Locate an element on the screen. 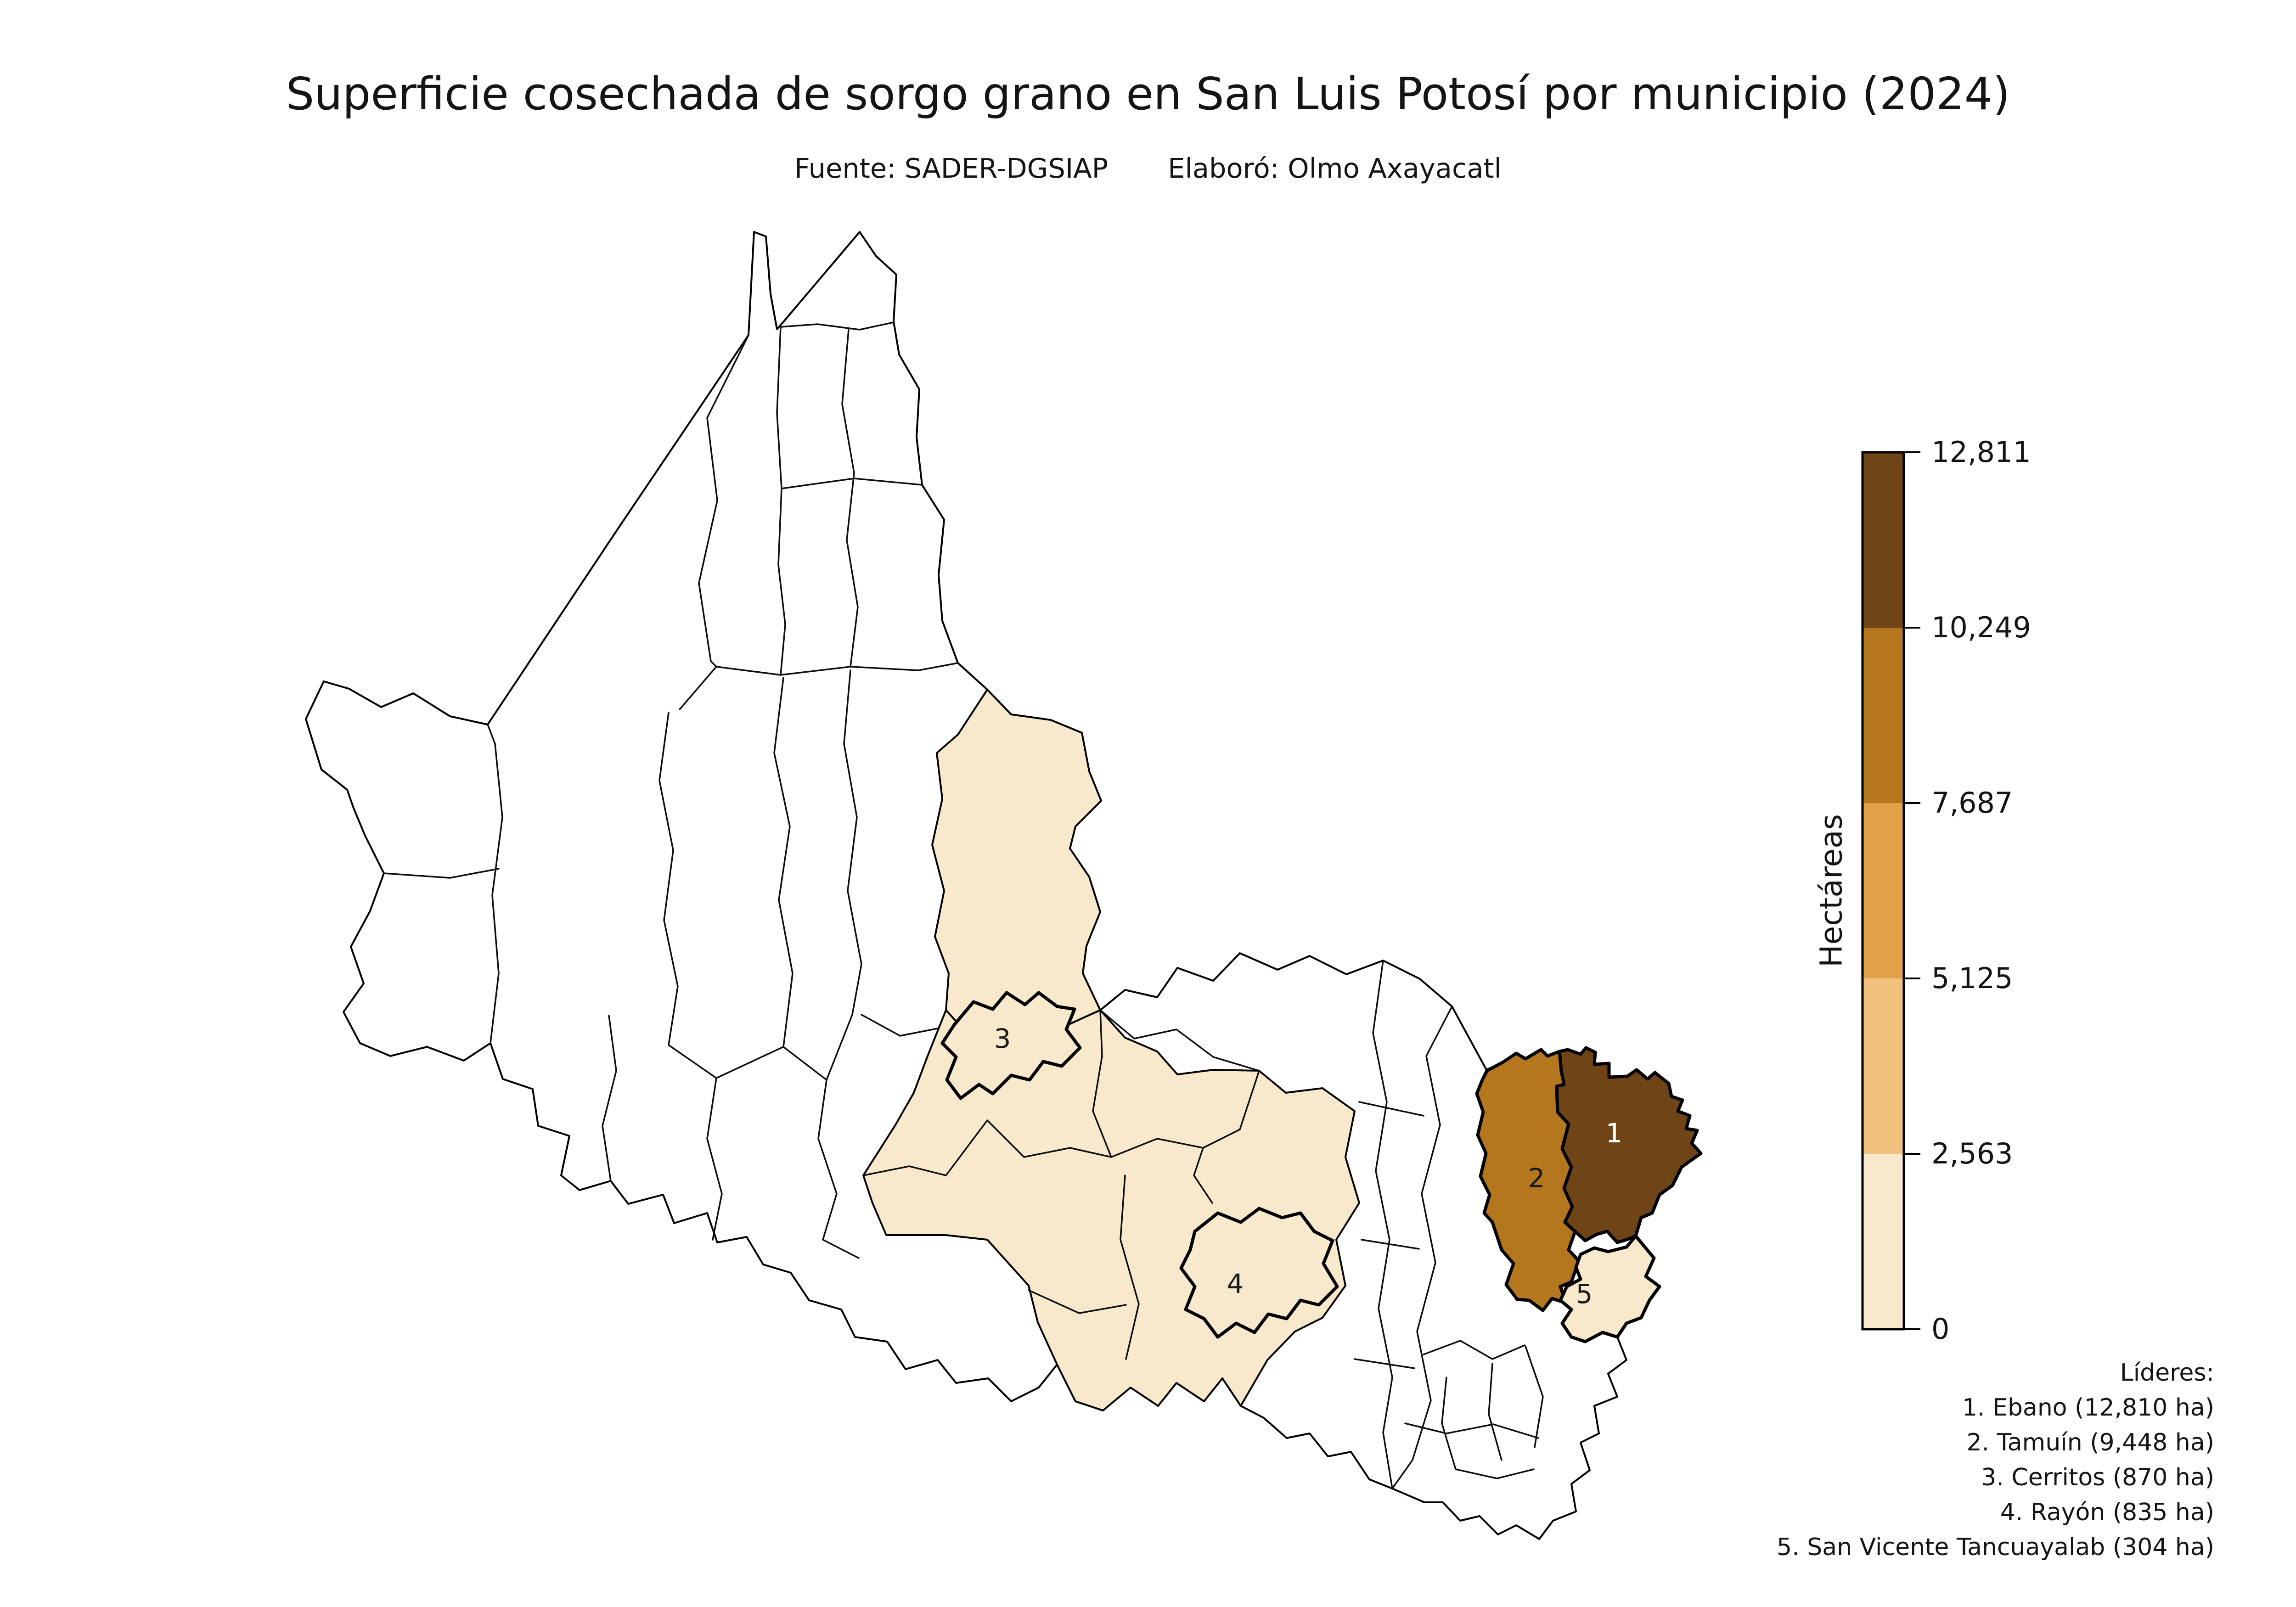  colorbar-axis-label: Hectáreas is located at coordinates (1831, 890).